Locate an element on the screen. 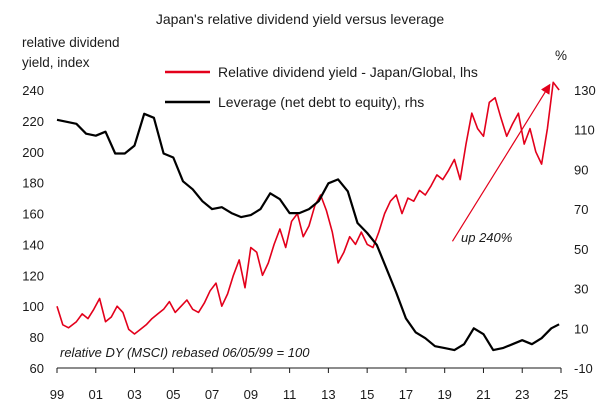 The height and width of the screenshot is (412, 609). x-tick-label-03: 03 is located at coordinates (134, 394).